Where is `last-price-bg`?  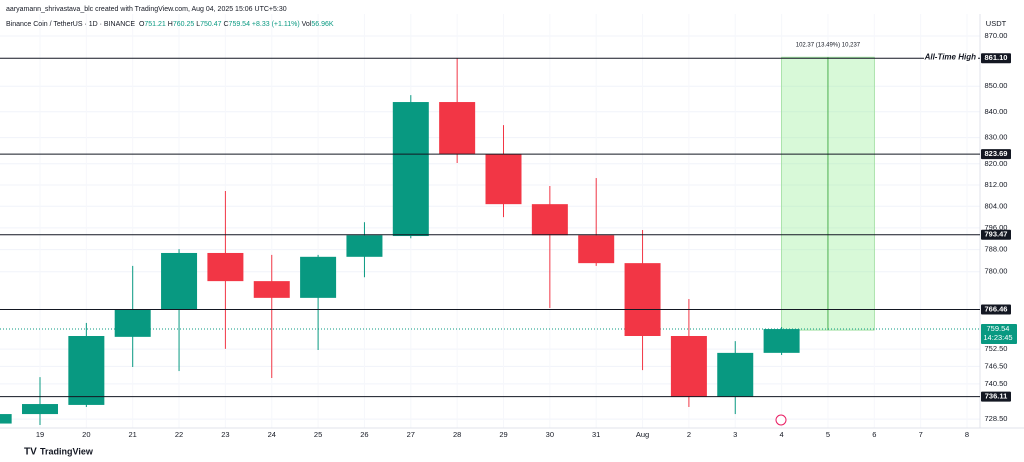
last-price-bg is located at coordinates (999, 334).